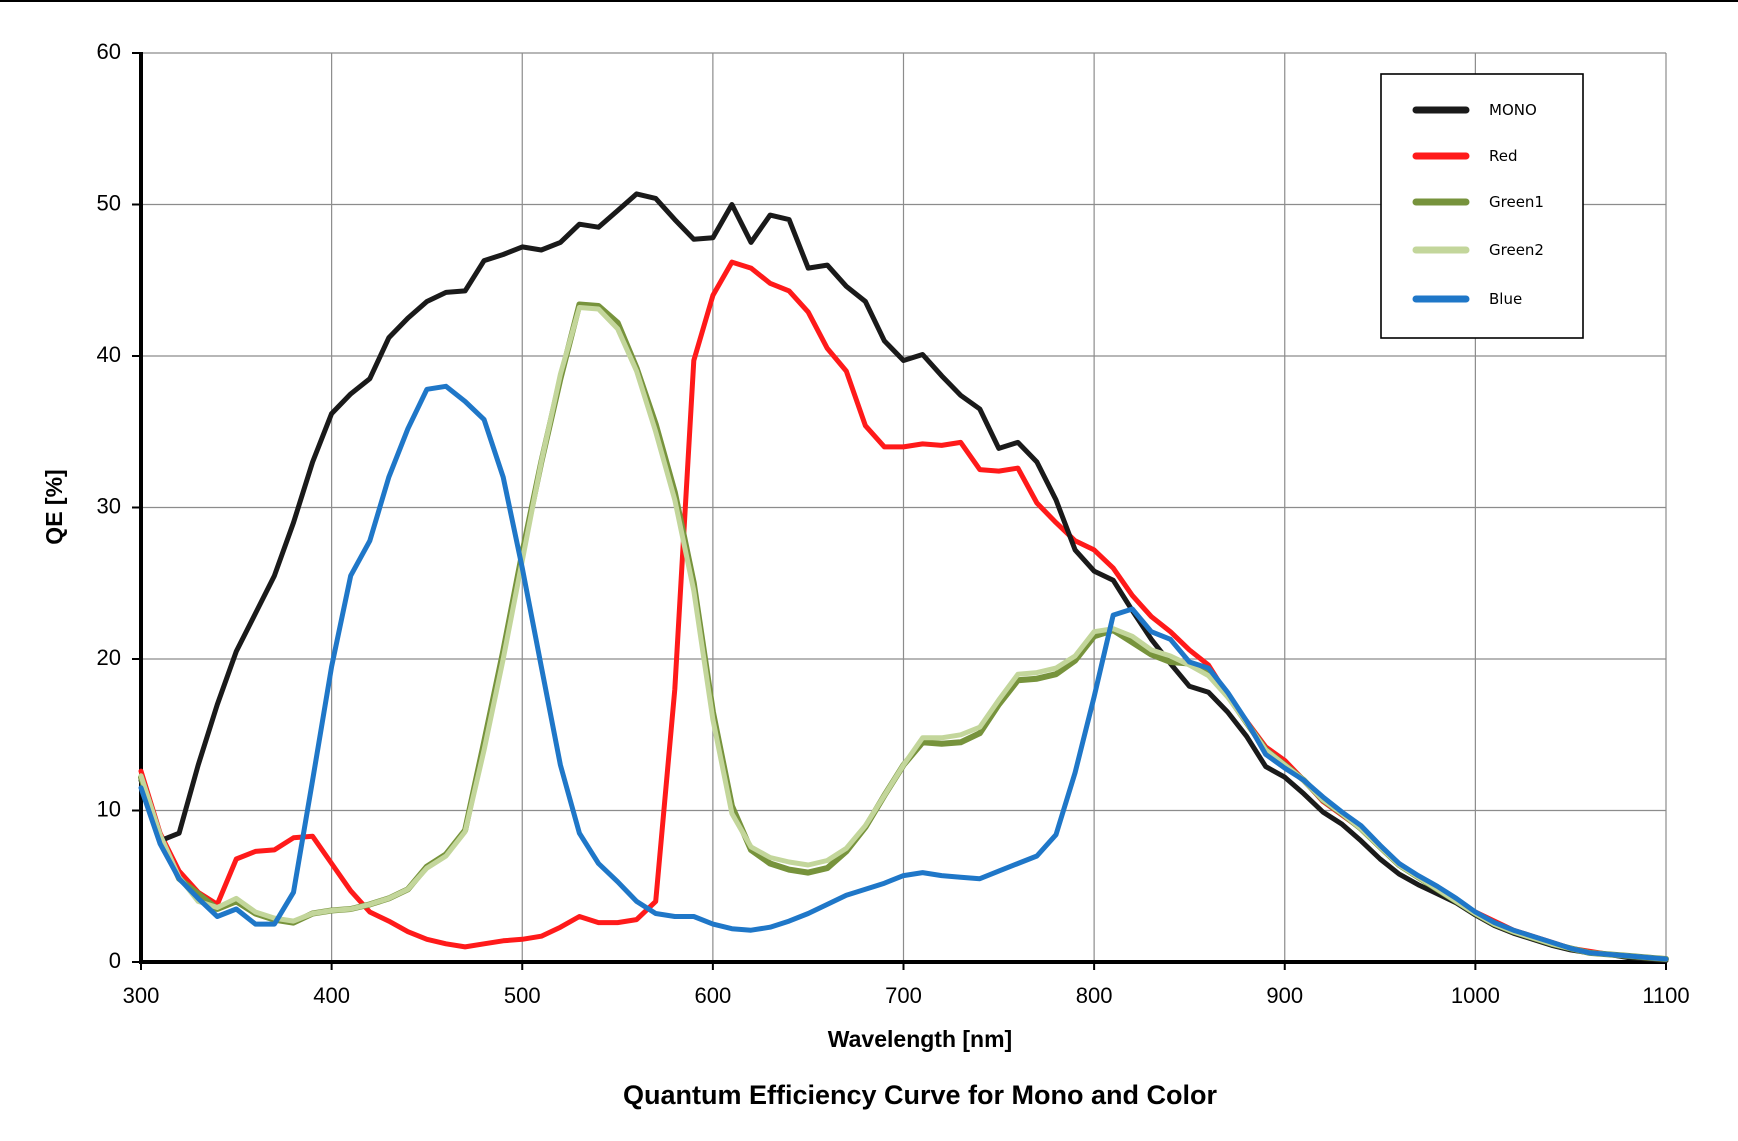 The width and height of the screenshot is (1738, 1141). Describe the element at coordinates (1516, 202) in the screenshot. I see `legend-label-green1: Green1` at that location.